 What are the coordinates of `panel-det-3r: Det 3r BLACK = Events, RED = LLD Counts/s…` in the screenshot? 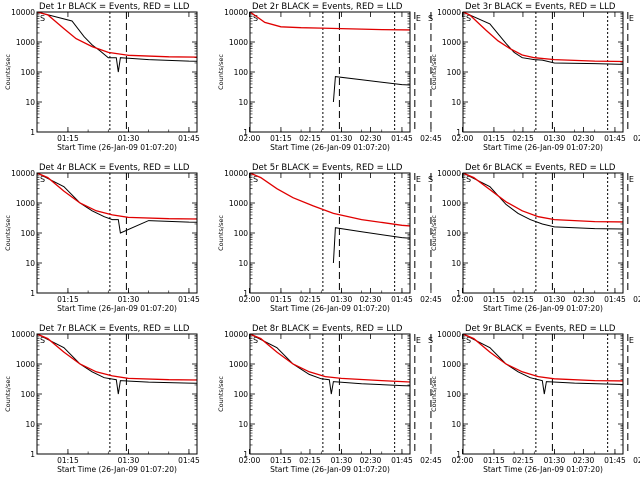 It's located at (528, 77).